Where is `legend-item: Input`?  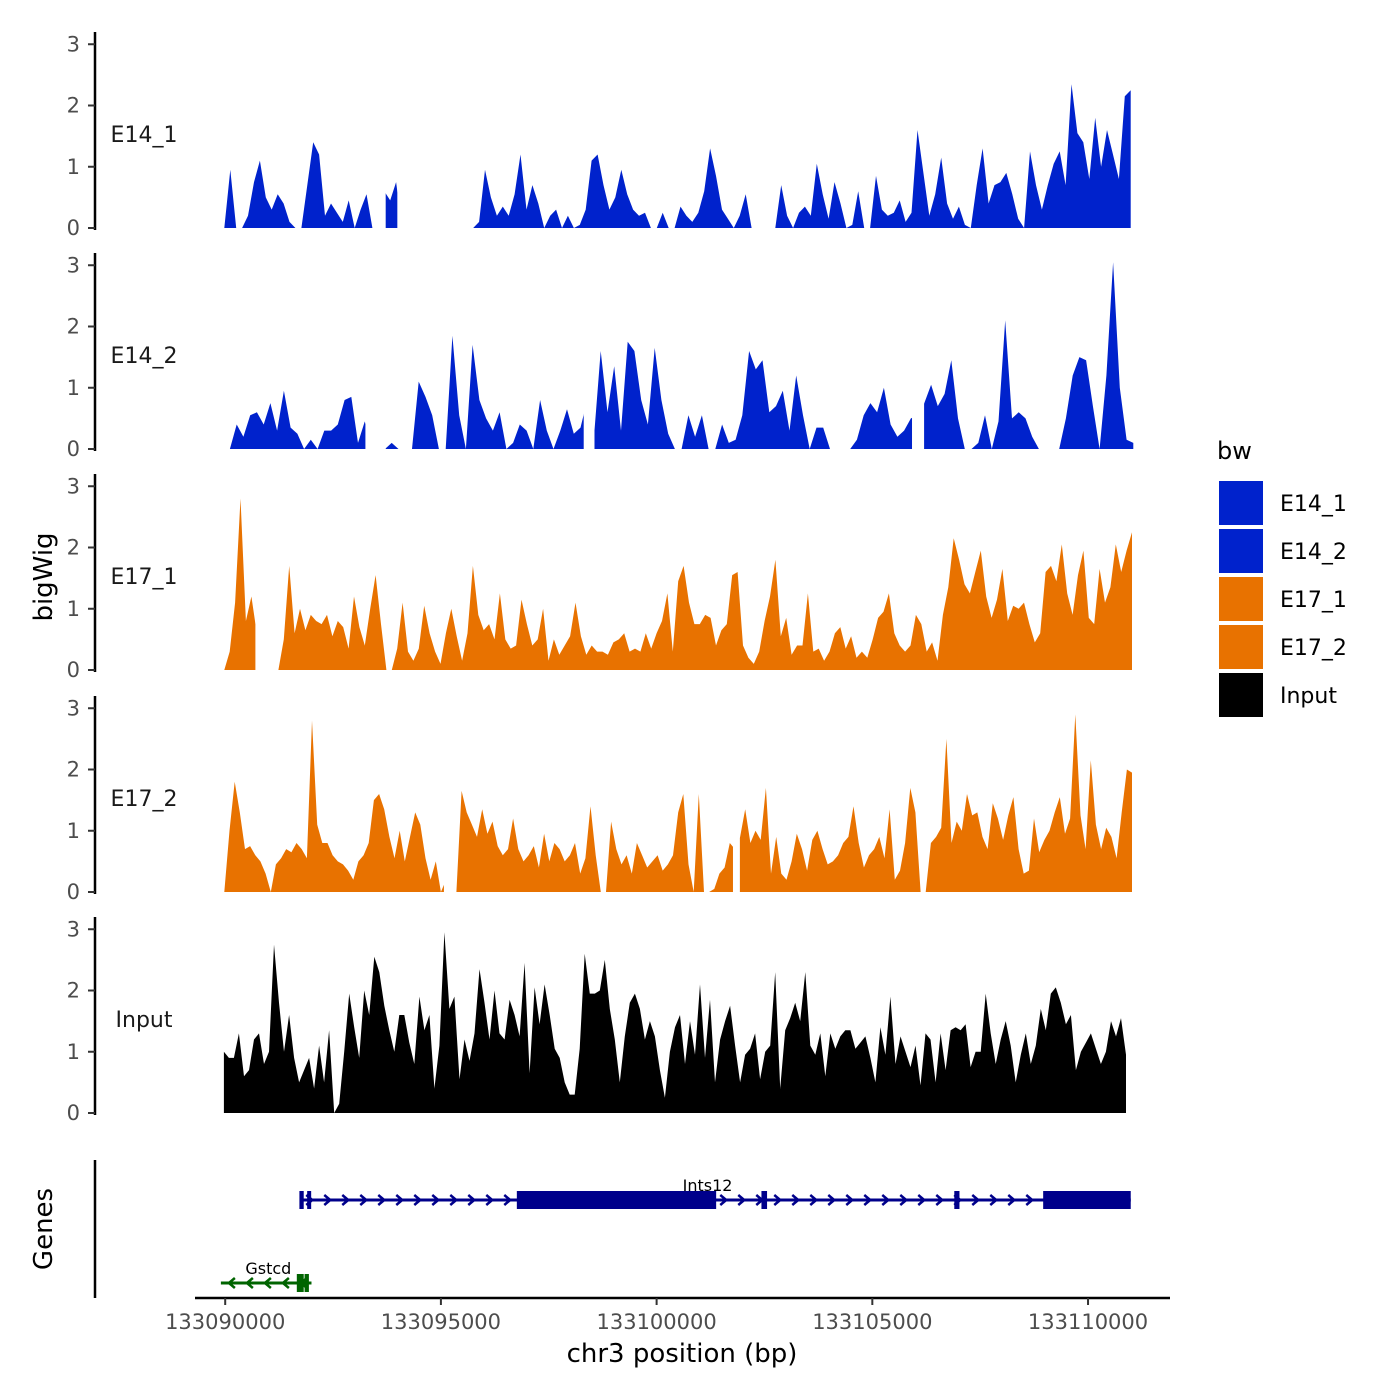
legend-item: Input is located at coordinates (1278, 695).